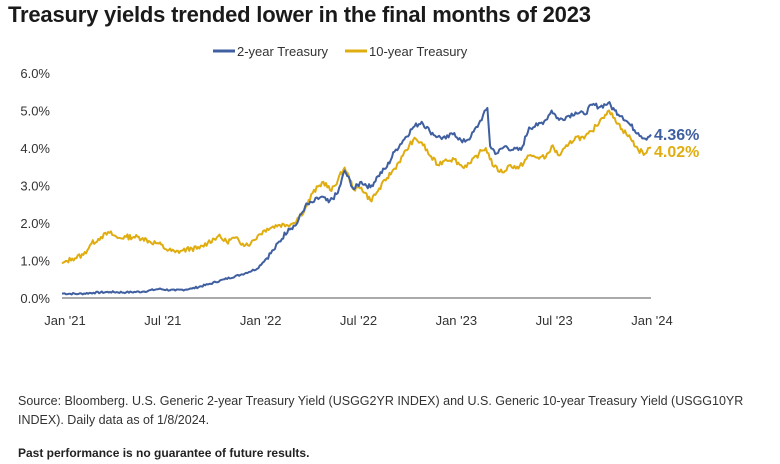  I want to click on y-tick-label: 2.0%, so click(35, 223).